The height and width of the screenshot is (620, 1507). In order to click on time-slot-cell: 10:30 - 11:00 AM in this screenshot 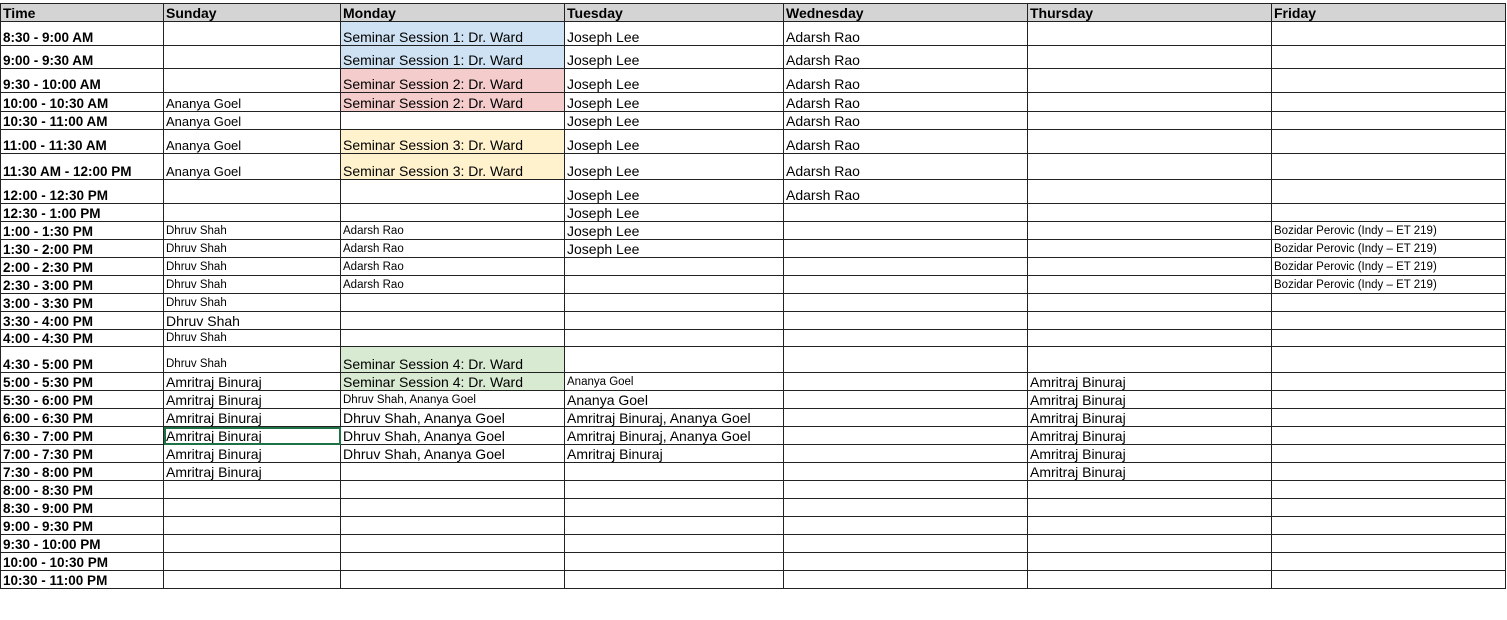, I will do `click(82, 120)`.